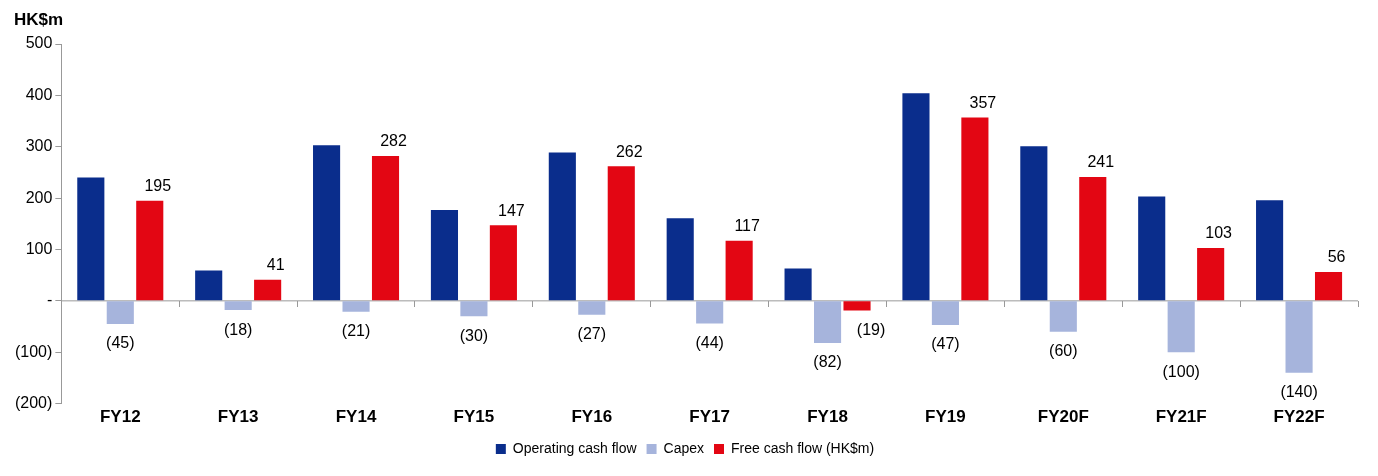 This screenshot has width=1378, height=476. Describe the element at coordinates (684, 447) in the screenshot. I see `legend-label: Capex` at that location.